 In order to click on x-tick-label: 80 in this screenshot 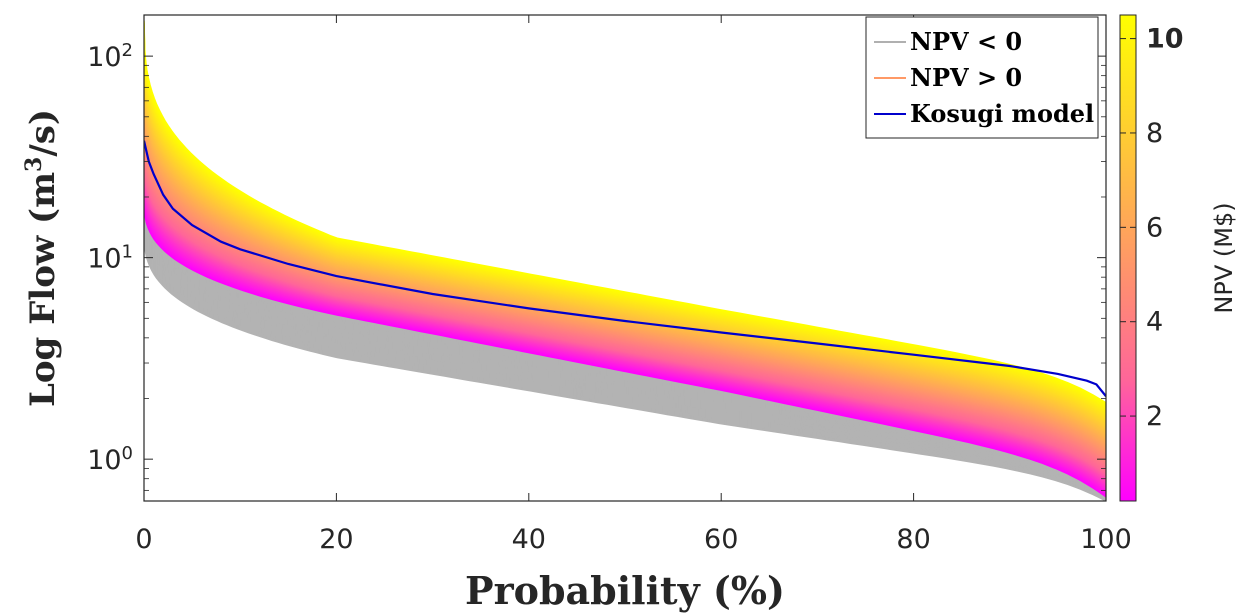, I will do `click(913, 539)`.